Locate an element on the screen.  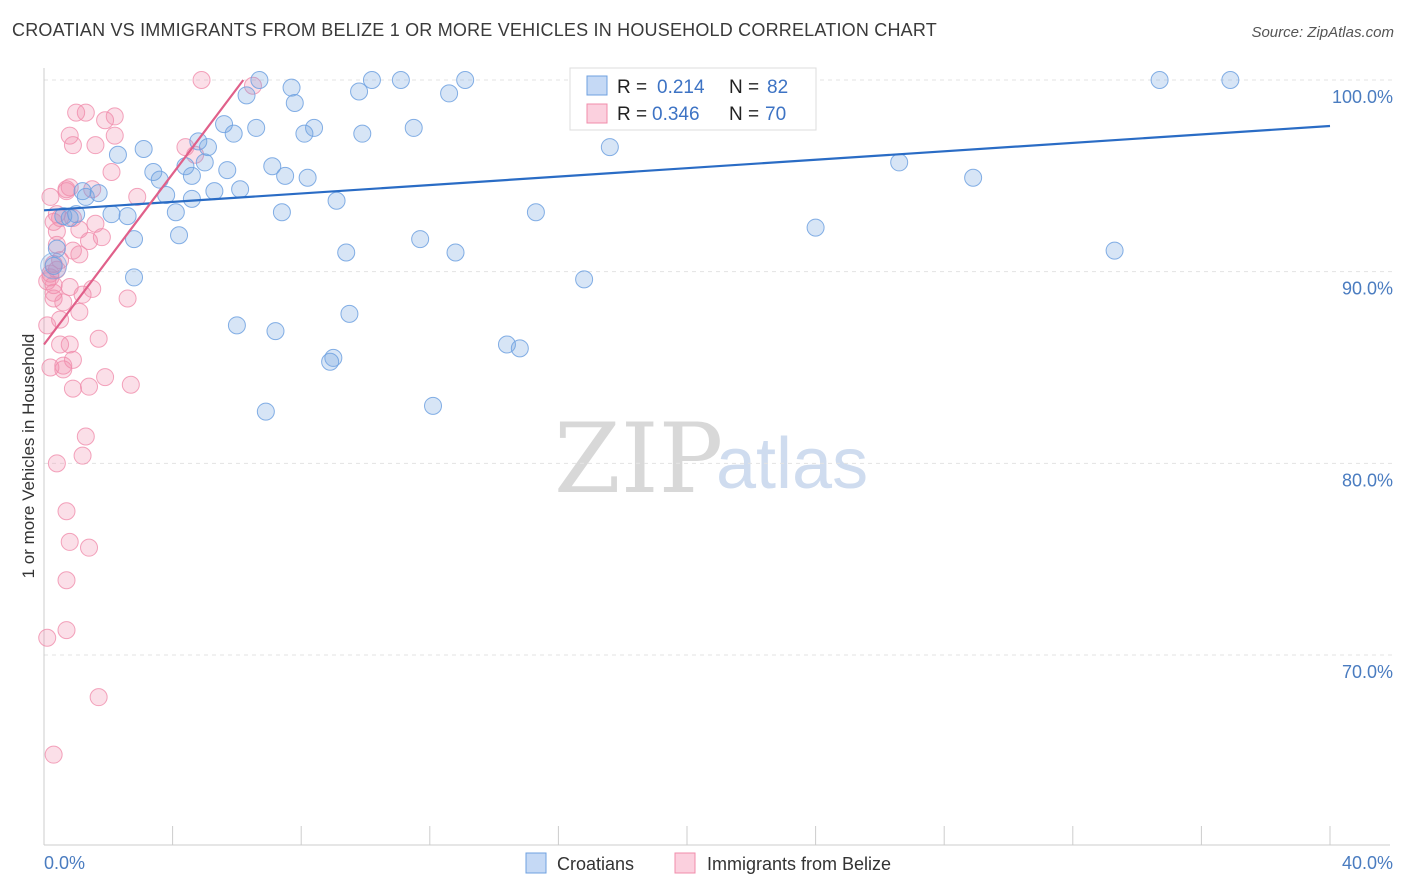
bottom-legend: Croatians Immigrants from Belize is located at coordinates (708, 863).